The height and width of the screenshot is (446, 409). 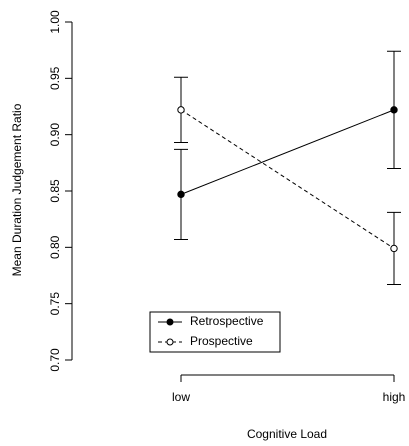 I want to click on legend-label: Retrospective, so click(x=227, y=321).